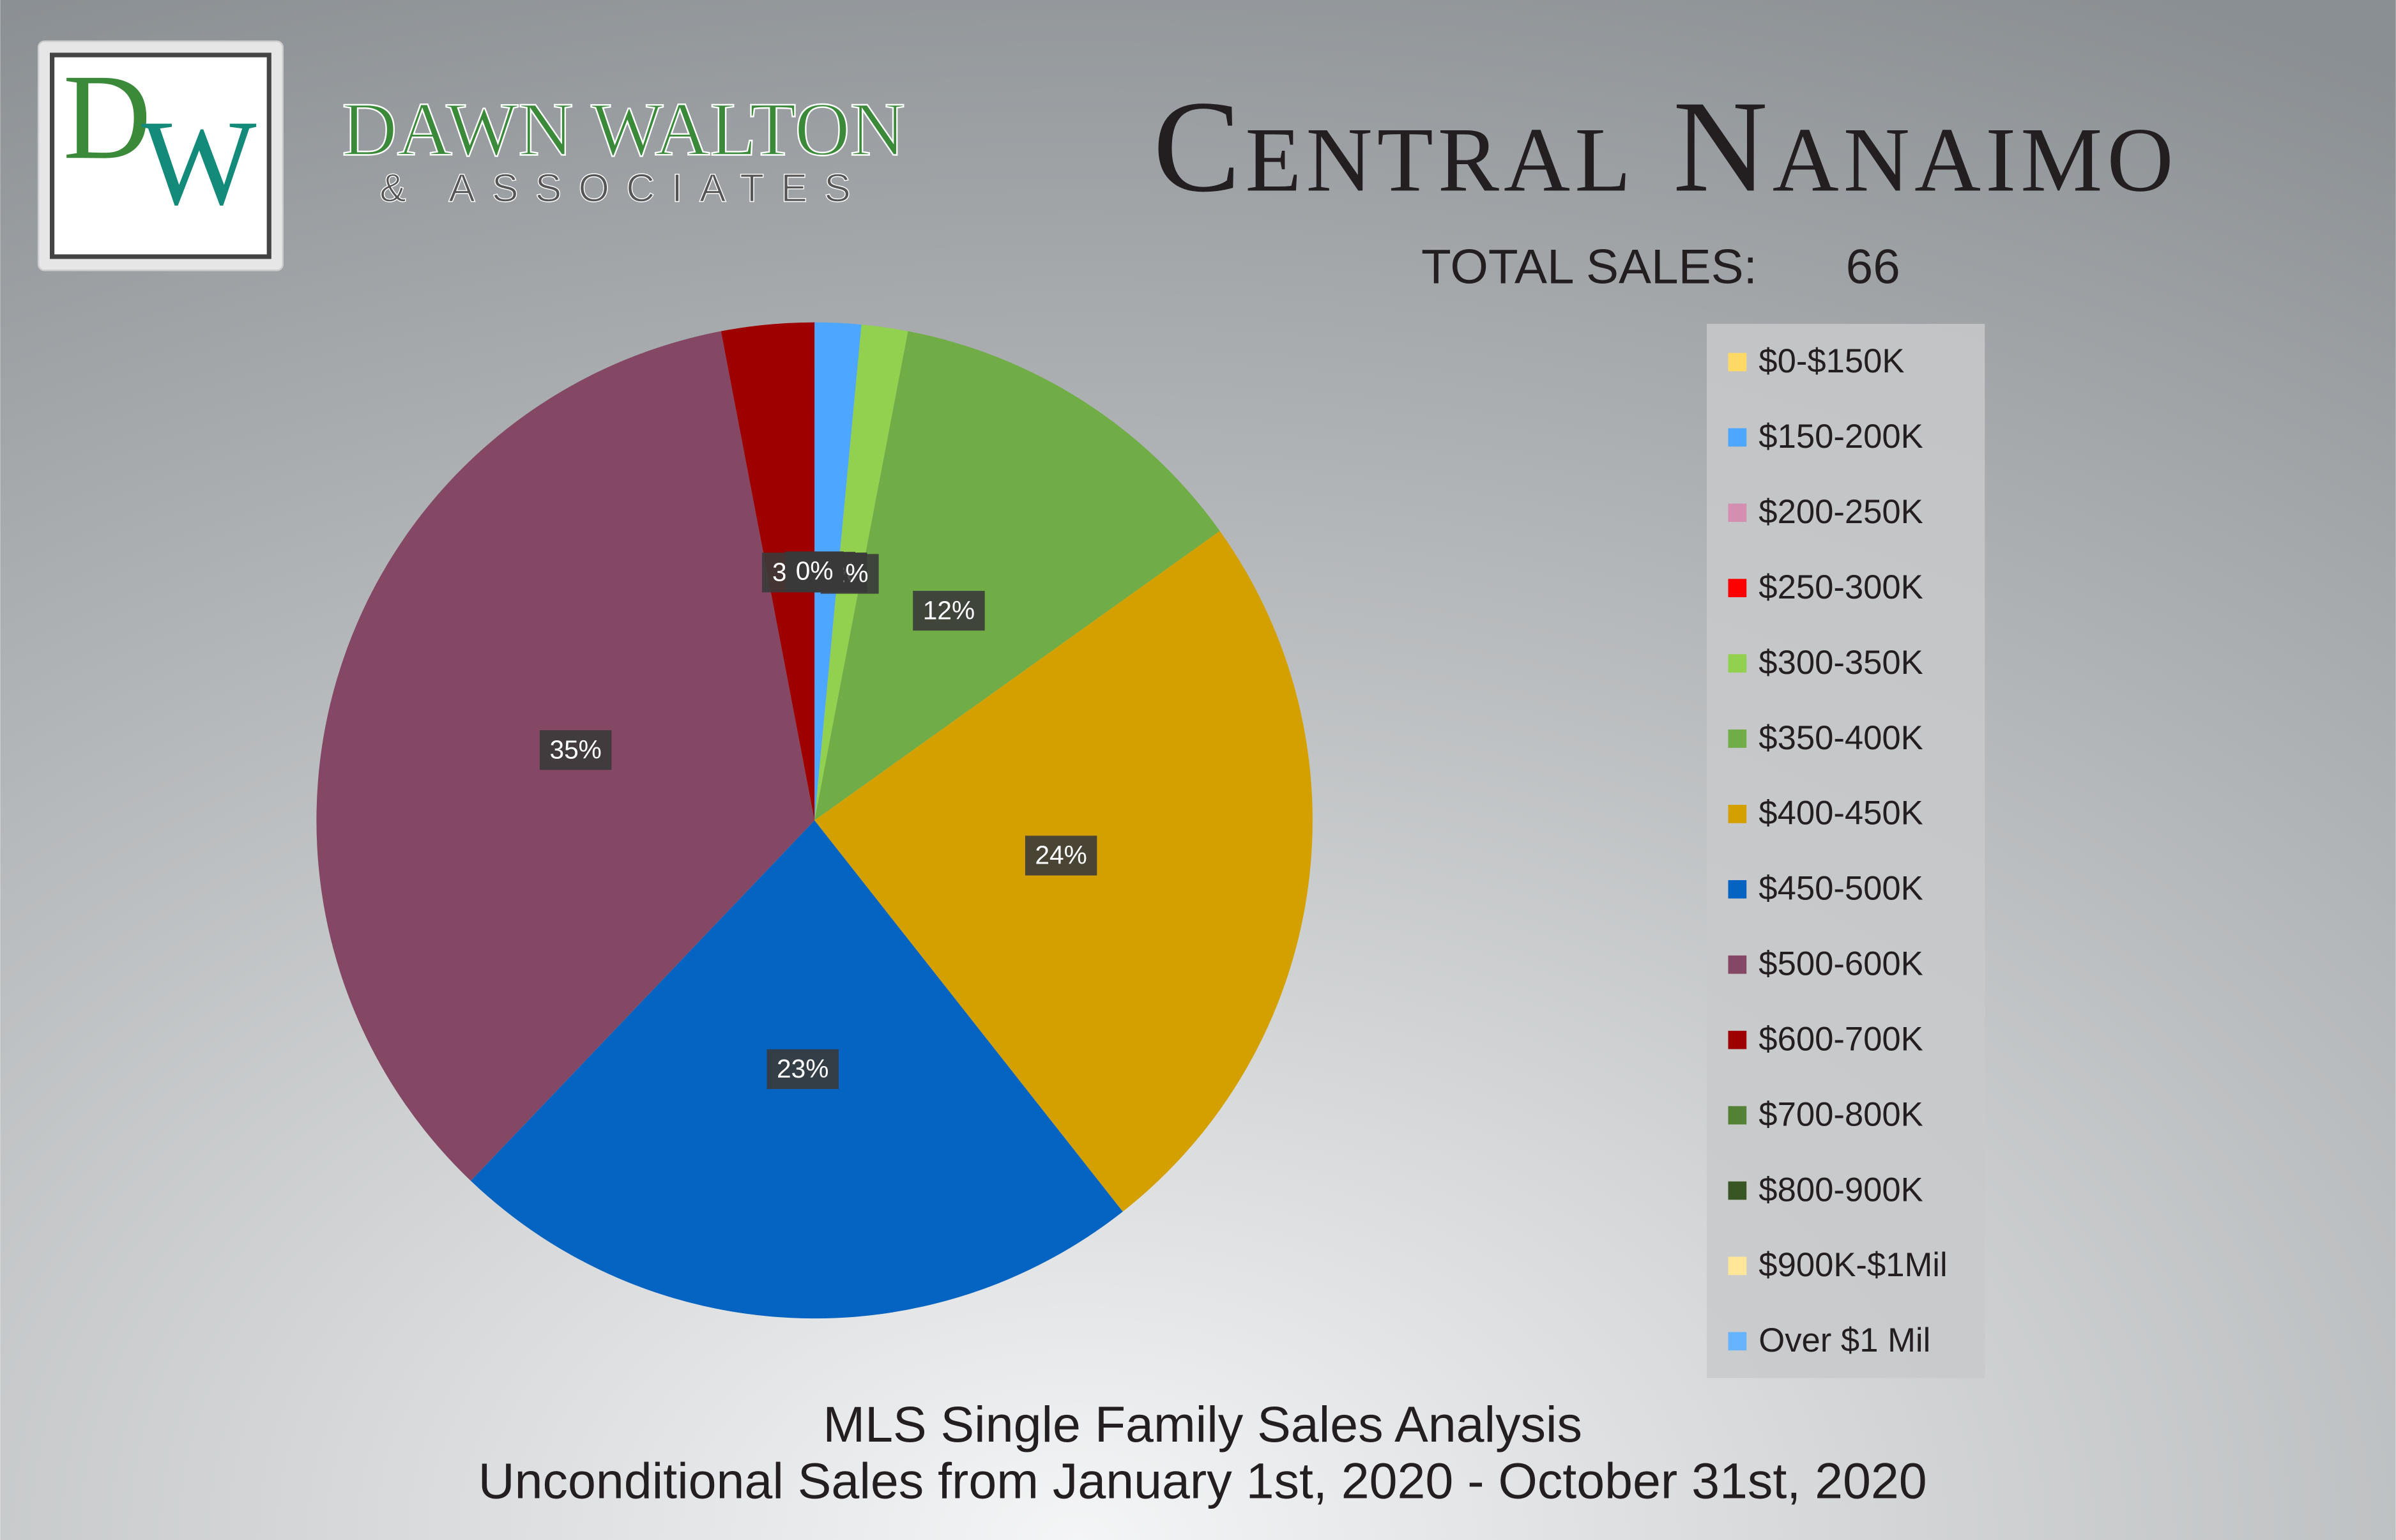 The width and height of the screenshot is (2396, 1540). What do you see at coordinates (1841, 512) in the screenshot?
I see `legend-label: $200-250K` at bounding box center [1841, 512].